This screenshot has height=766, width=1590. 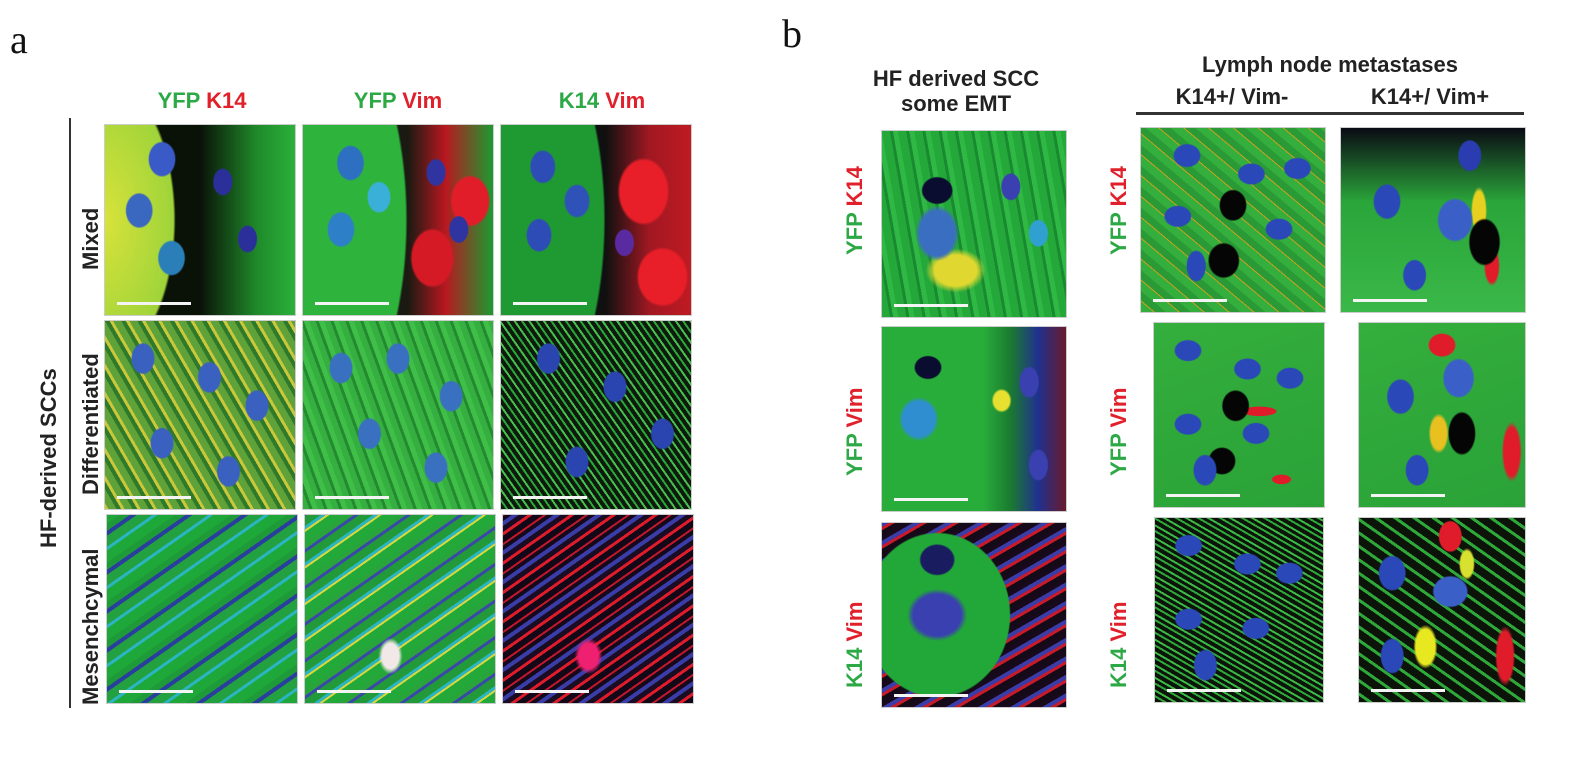 I want to click on panel-b-group-header: Lymph node metastases, so click(x=1330, y=64).